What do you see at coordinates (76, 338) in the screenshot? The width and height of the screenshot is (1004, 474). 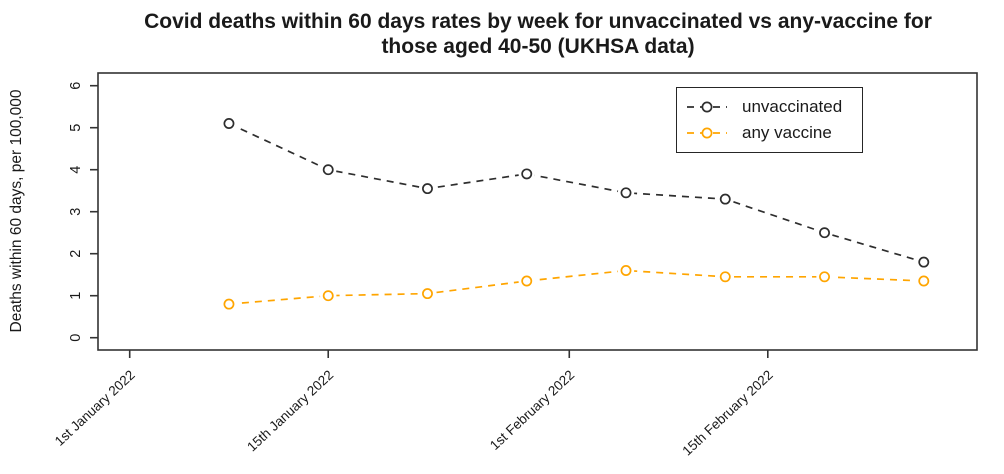 I see `y-tick-label: 0` at bounding box center [76, 338].